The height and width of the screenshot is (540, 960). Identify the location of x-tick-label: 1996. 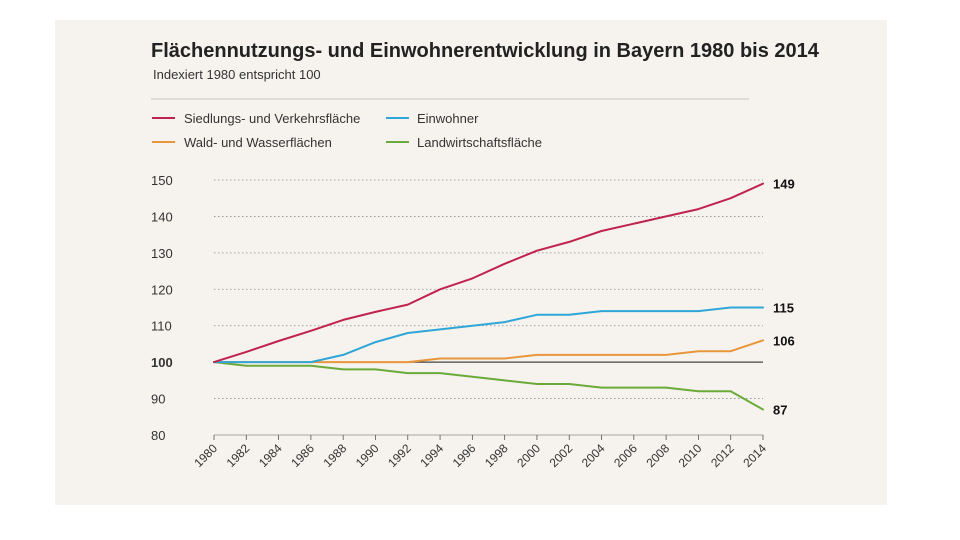
(464, 455).